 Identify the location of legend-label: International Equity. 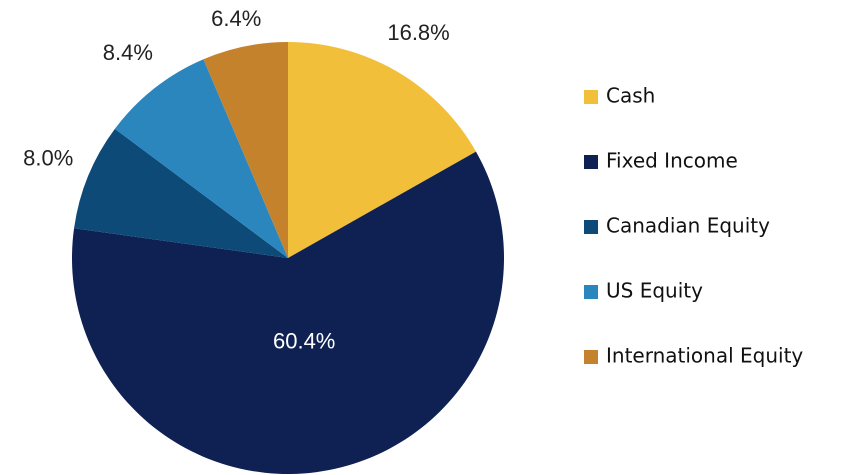
(704, 356).